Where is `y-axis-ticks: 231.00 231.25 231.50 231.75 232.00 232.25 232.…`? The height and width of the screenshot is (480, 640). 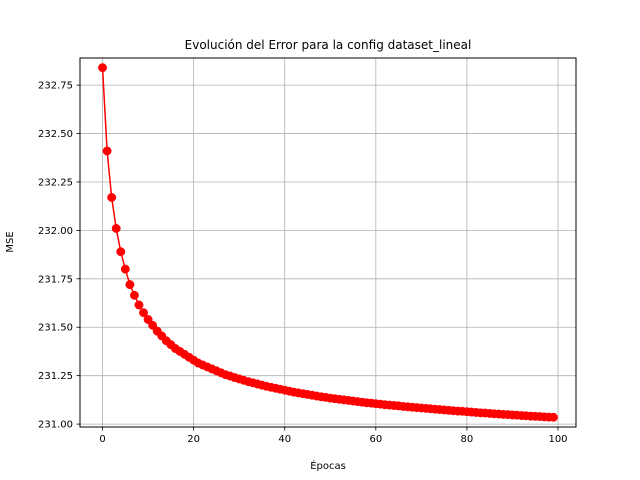 y-axis-ticks: 231.00 231.25 231.50 231.75 232.00 232.25 232.… is located at coordinates (59, 256).